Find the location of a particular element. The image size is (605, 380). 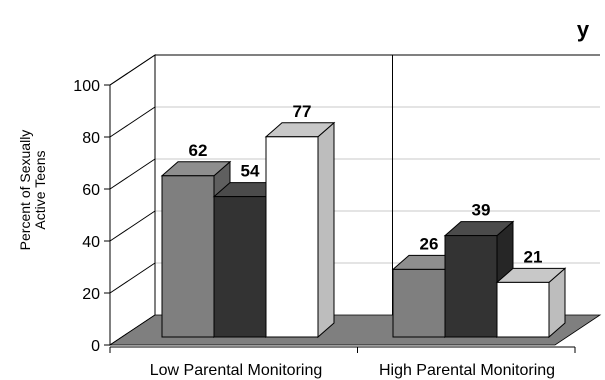

y-axis: 0 20 40 60 80 100 is located at coordinates (92, 216).